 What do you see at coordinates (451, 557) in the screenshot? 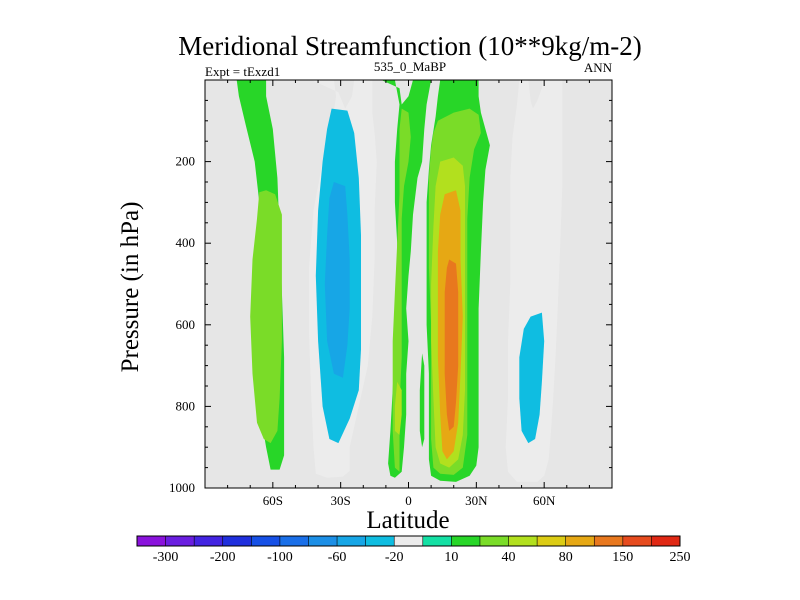
I see `colorbar-label: 10` at bounding box center [451, 557].